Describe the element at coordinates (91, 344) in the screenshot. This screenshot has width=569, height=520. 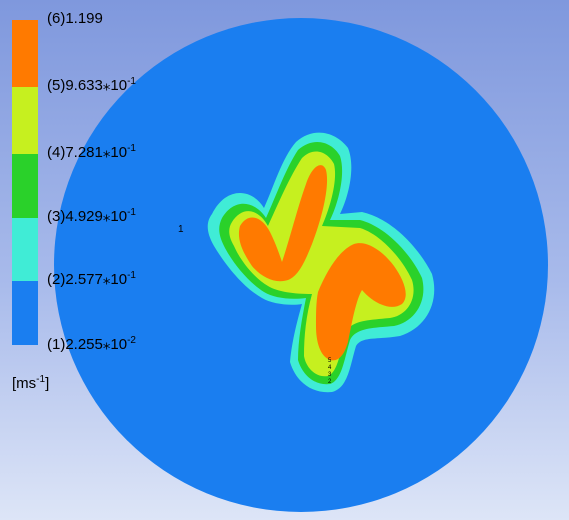
I see `legend-label-1: (1)2.255⁎10-2` at that location.